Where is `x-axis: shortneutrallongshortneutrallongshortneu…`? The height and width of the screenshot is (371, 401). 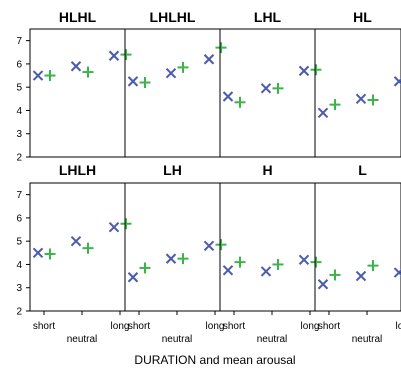 x-axis: shortneutrallongshortneutrallongshortneu… is located at coordinates (217, 328).